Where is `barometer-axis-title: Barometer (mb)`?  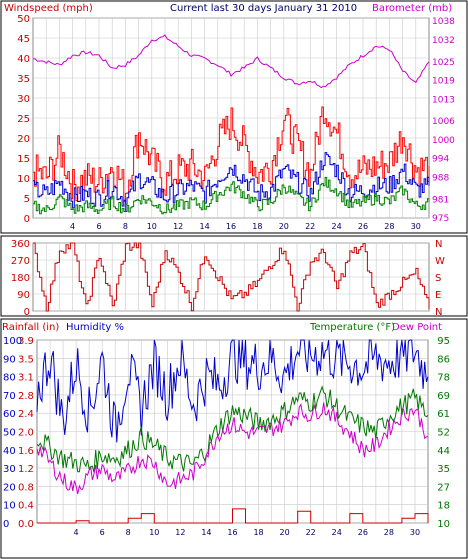
barometer-axis-title: Barometer (mb) is located at coordinates (412, 8).